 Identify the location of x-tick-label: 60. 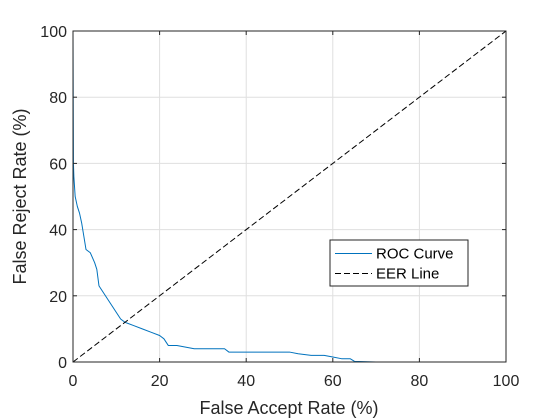
(333, 381).